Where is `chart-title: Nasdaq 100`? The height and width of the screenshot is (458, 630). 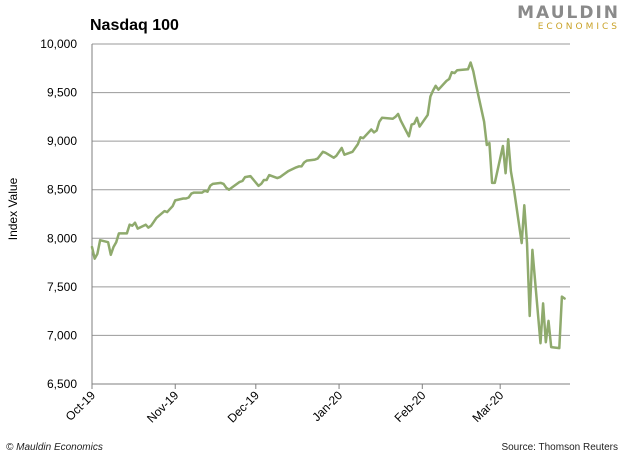
chart-title: Nasdaq 100 is located at coordinates (134, 25).